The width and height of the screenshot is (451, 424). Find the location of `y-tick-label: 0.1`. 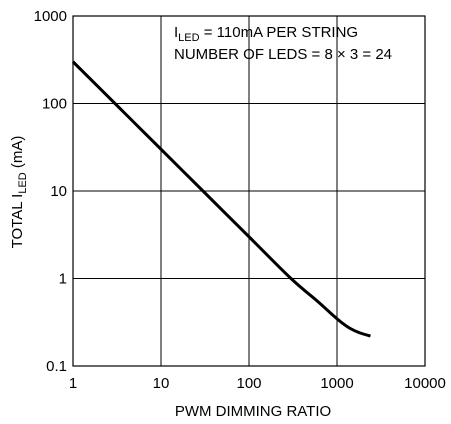

y-tick-label: 0.1 is located at coordinates (56, 366).